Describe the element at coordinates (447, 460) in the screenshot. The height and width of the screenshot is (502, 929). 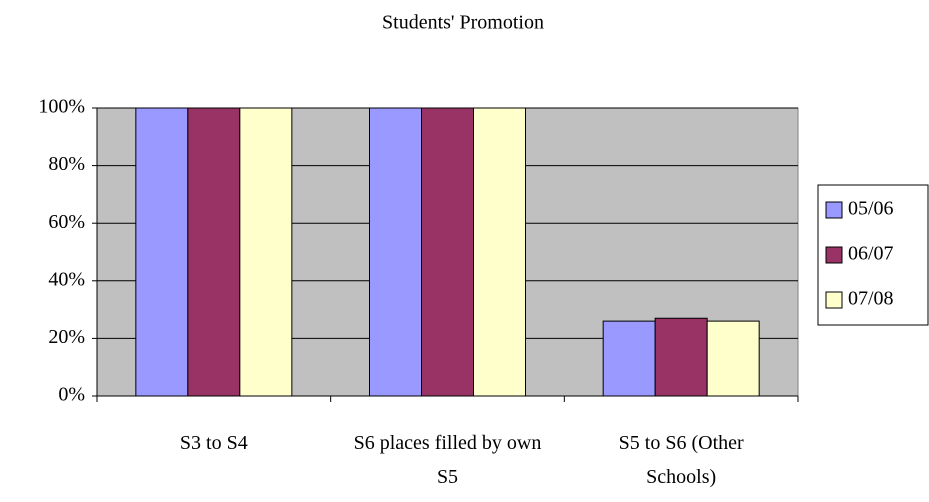
I see `x-tick-label: S6 places filled by own S5` at that location.